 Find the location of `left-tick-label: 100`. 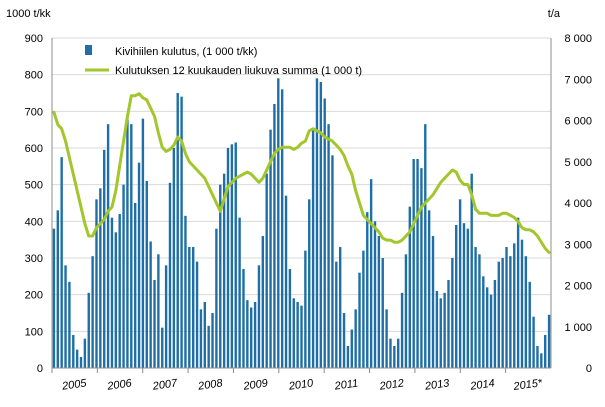

left-tick-label: 100 is located at coordinates (34, 332).